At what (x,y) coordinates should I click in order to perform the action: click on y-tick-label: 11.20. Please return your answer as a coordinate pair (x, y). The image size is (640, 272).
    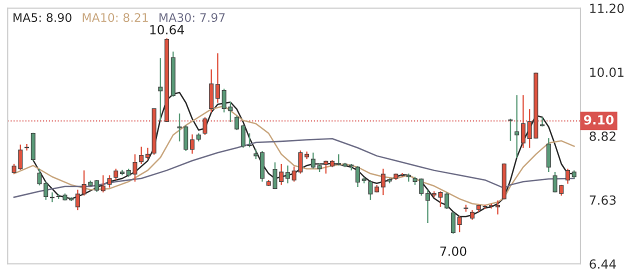
    Looking at the image, I should click on (607, 9).